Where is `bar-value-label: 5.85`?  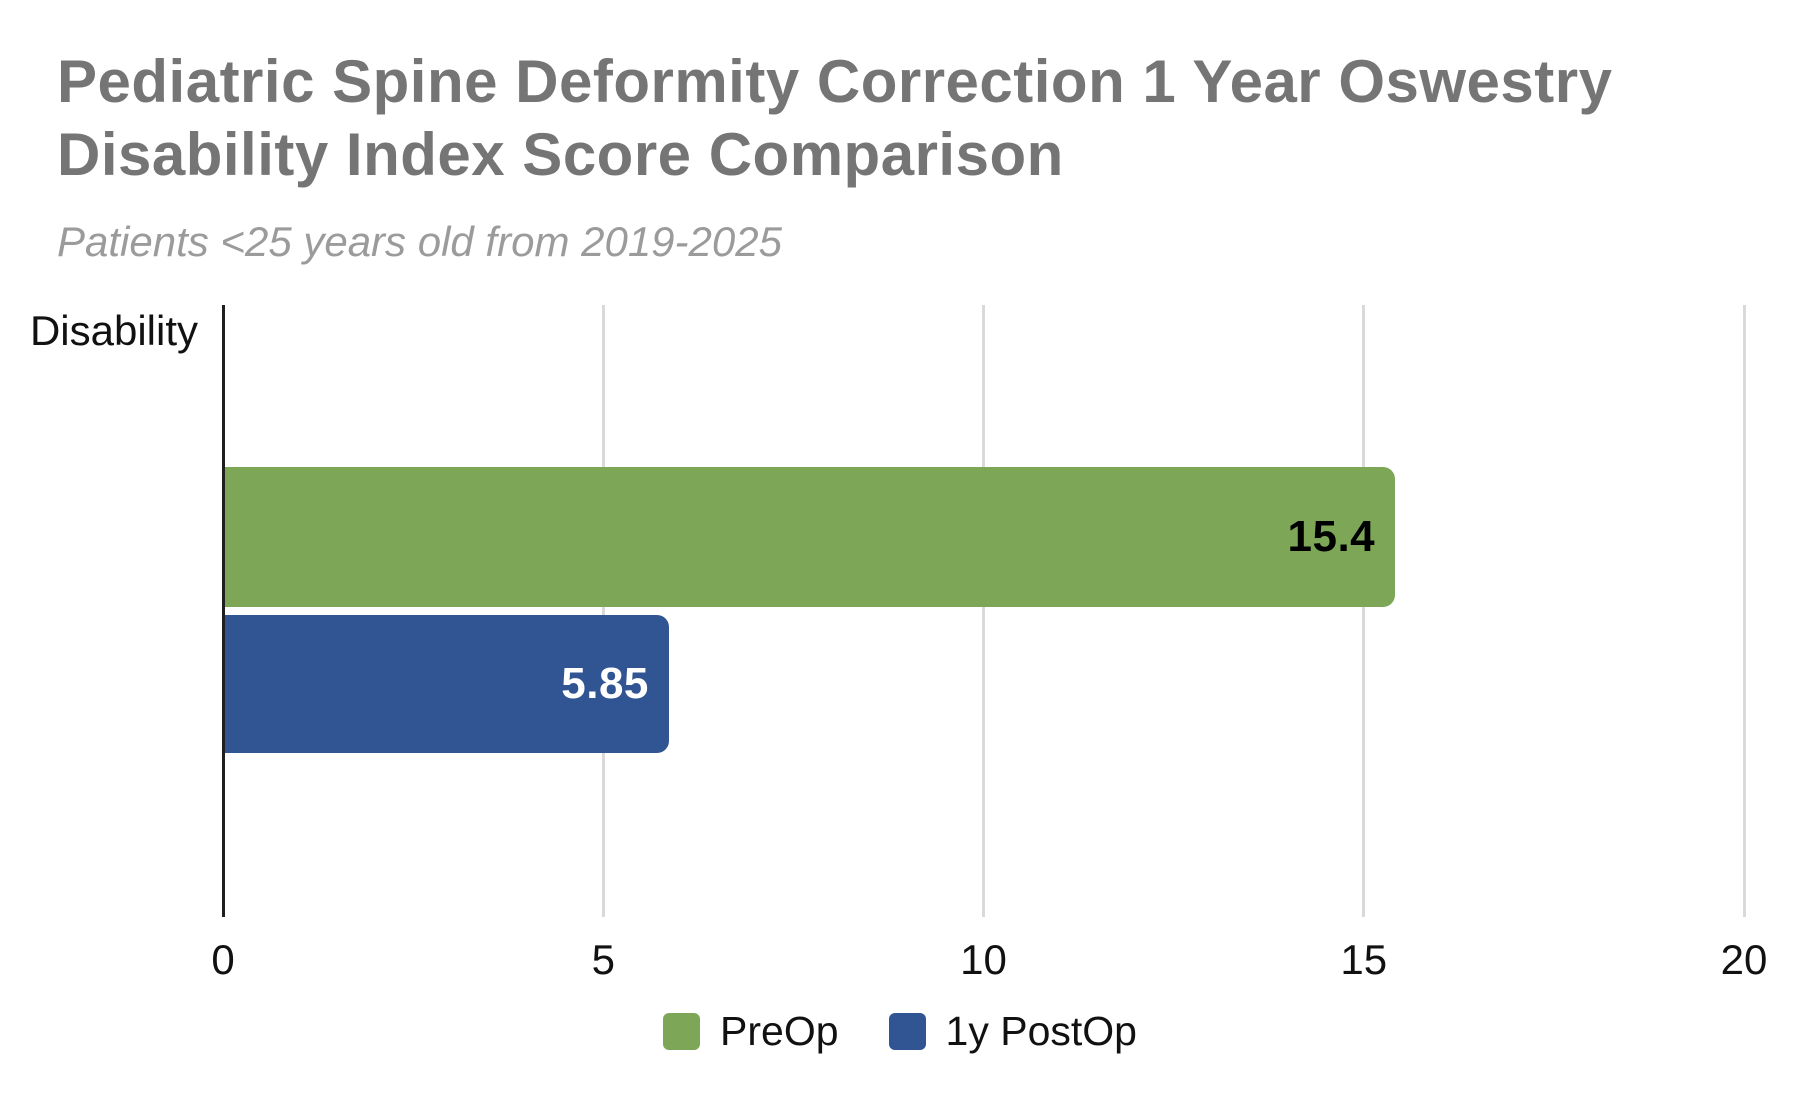 bar-value-label: 5.85 is located at coordinates (605, 683).